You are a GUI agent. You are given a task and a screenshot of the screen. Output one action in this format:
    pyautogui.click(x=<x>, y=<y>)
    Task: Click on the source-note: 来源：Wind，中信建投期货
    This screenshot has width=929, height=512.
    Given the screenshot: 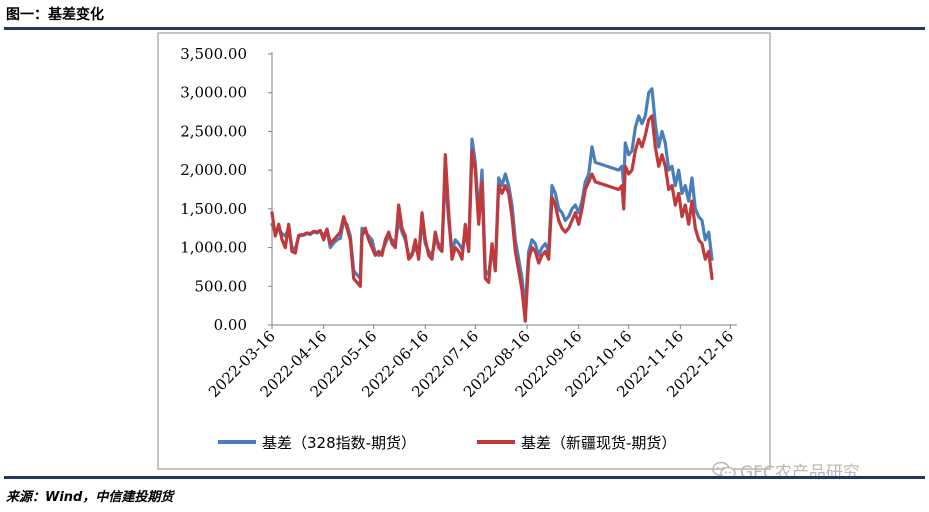 What is the action you would take?
    pyautogui.click(x=90, y=497)
    